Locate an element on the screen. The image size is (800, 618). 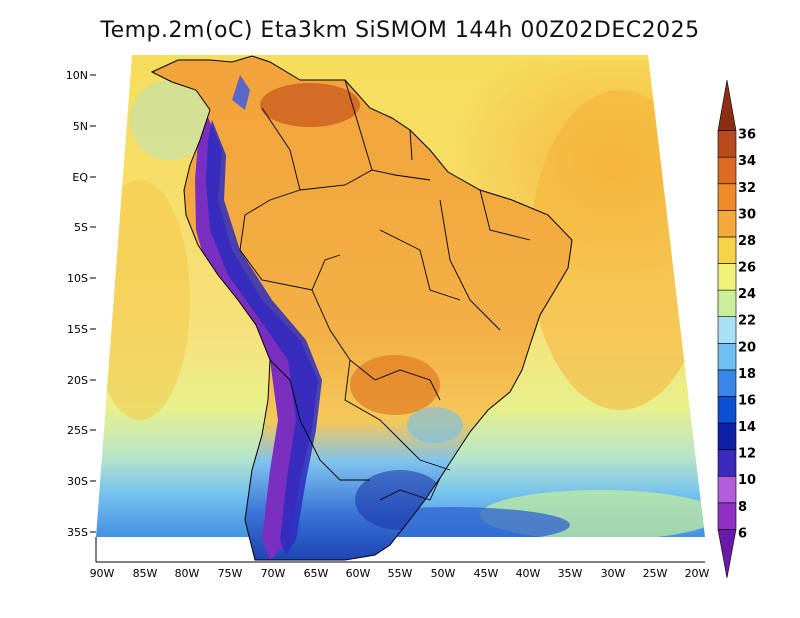
lat-label: 5S is located at coordinates (81, 227).